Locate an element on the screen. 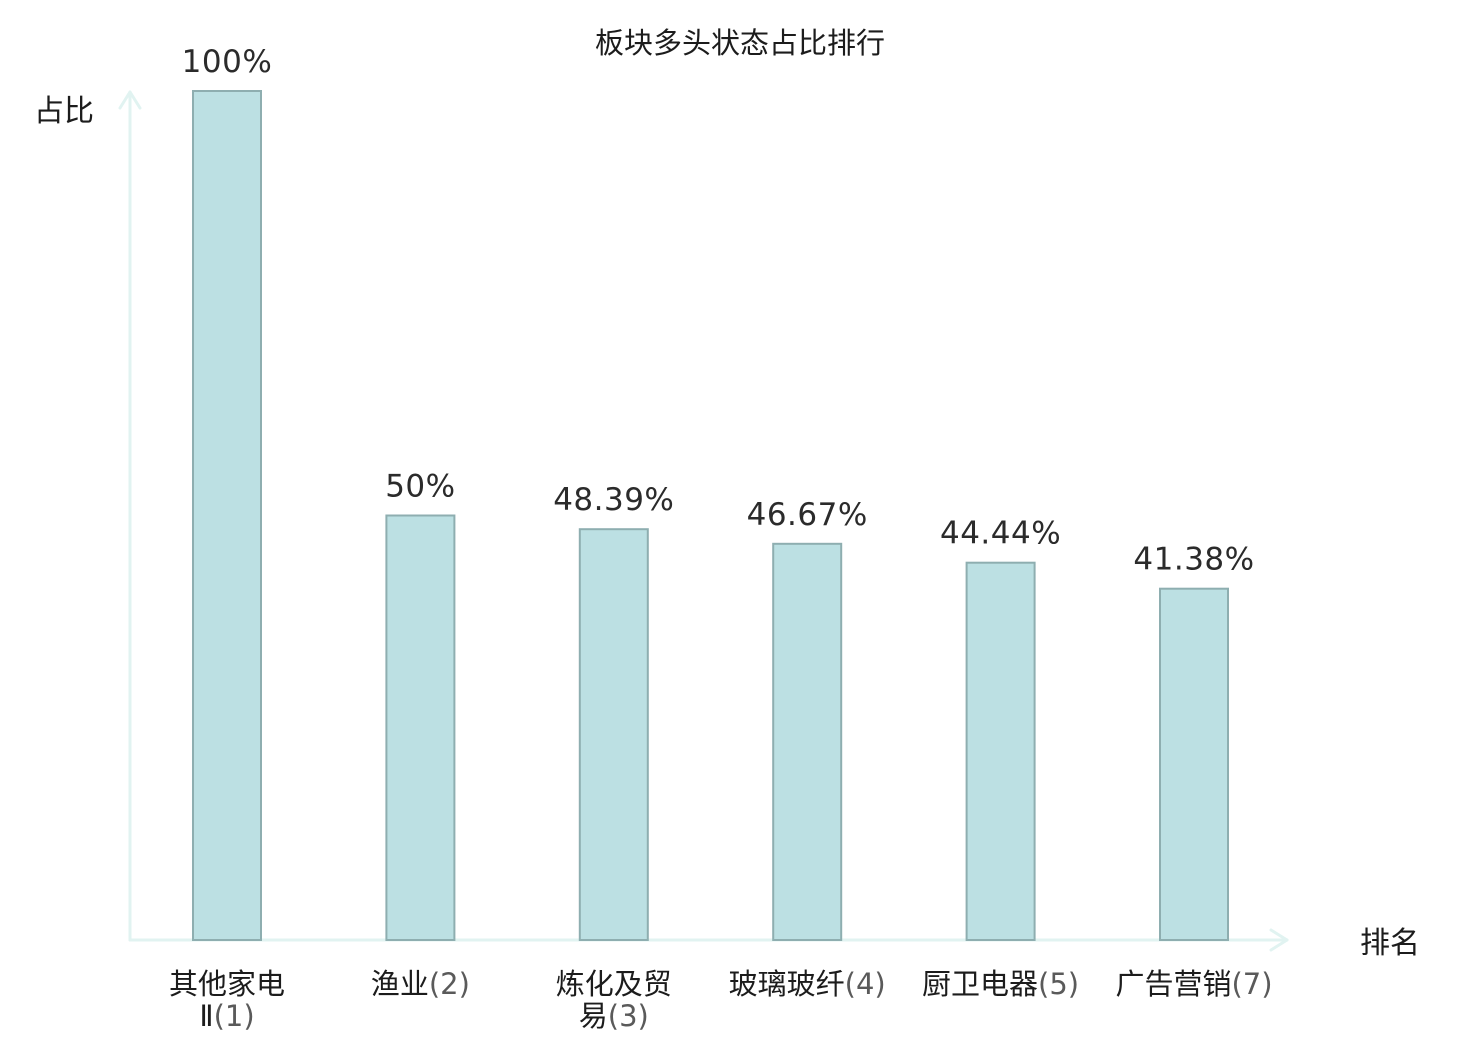  category-label: 炼化及贸易(3) is located at coordinates (614, 1000).